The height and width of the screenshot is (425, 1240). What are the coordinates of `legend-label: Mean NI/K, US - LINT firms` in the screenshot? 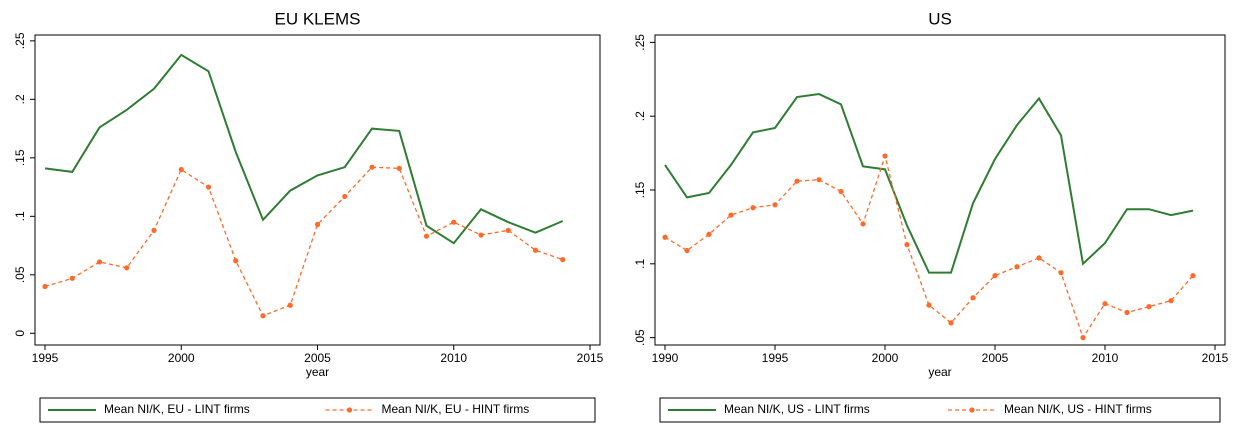 It's located at (797, 409).